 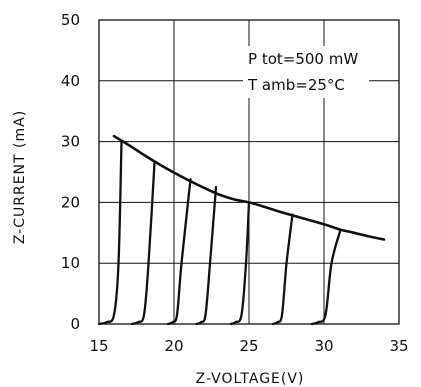 What do you see at coordinates (248, 346) in the screenshot?
I see `x-tick-label: 25` at bounding box center [248, 346].